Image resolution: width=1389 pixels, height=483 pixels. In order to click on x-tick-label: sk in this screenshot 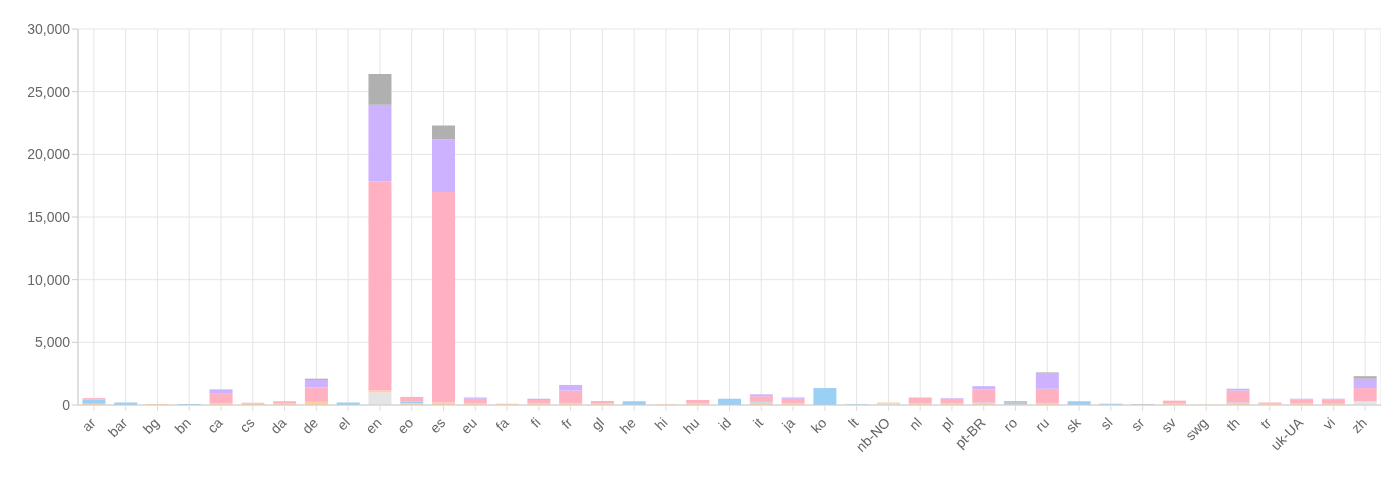, I will do `click(1073, 424)`.